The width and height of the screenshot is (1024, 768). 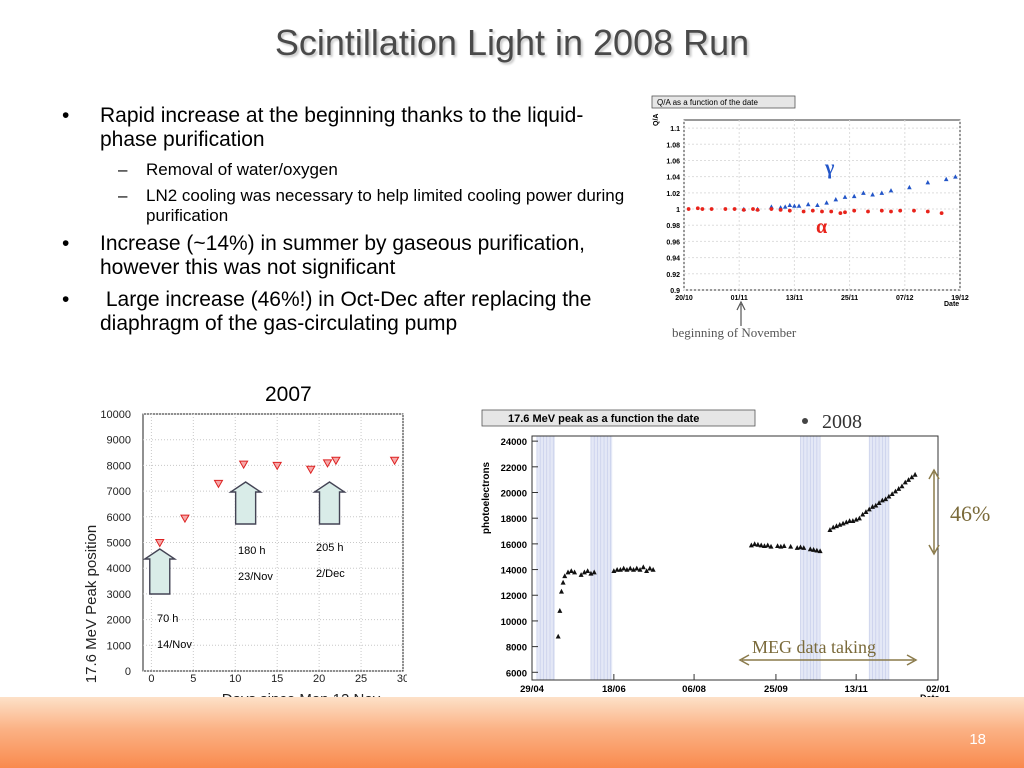 I want to click on peak-2007-x-tick-label: 15, so click(x=277, y=679).